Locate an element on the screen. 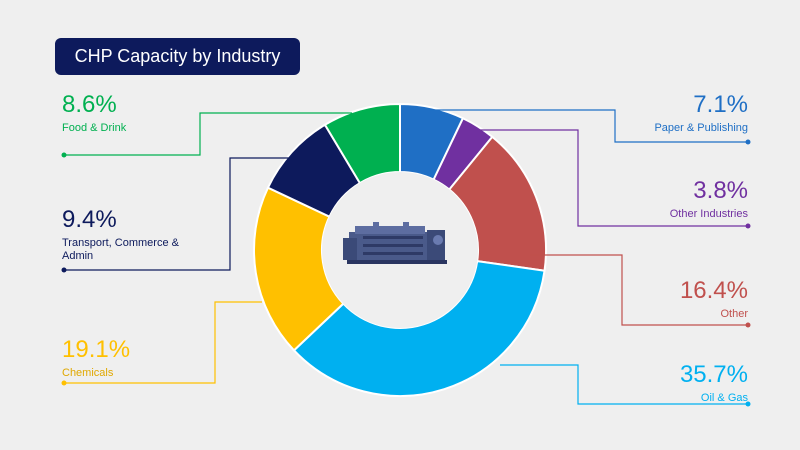  name-food-drink: Food & Drink is located at coordinates (94, 128).